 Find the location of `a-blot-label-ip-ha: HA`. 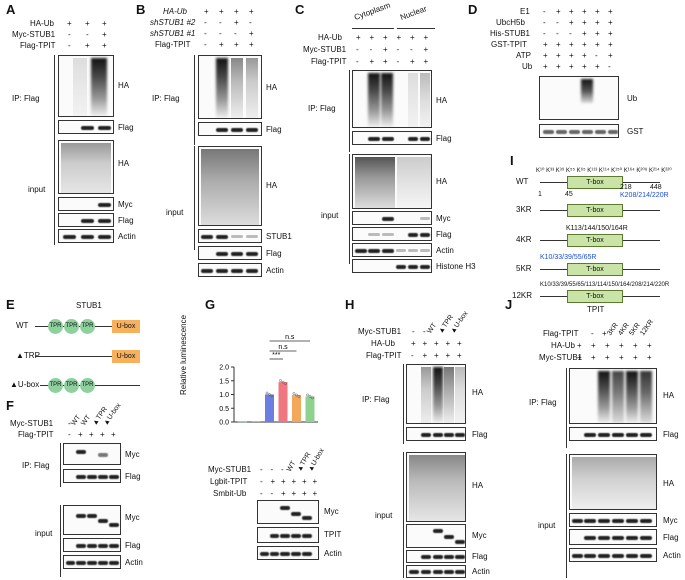

a-blot-label-ip-ha: HA is located at coordinates (124, 85).